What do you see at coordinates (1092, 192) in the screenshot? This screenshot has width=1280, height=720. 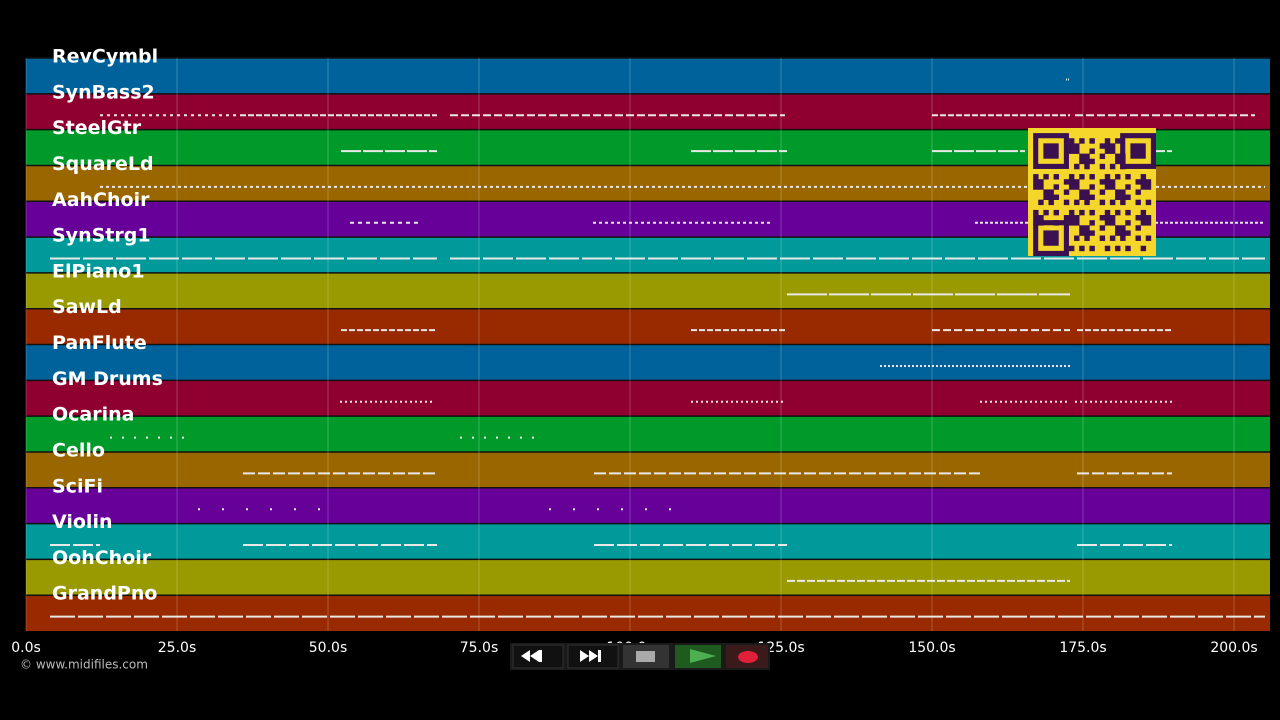 I see `qr-code` at bounding box center [1092, 192].